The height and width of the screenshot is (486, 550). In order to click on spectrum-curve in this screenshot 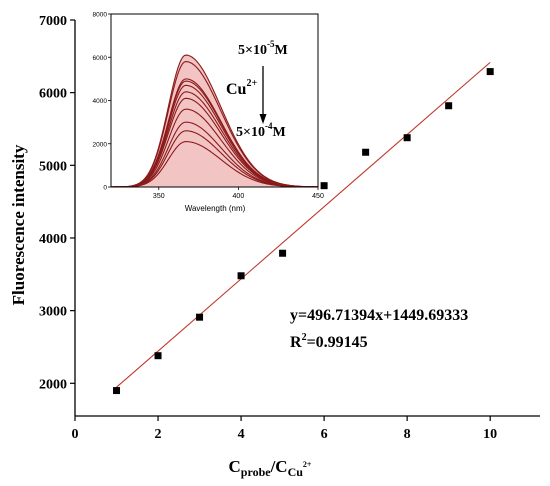, I will do `click(214, 164)`.